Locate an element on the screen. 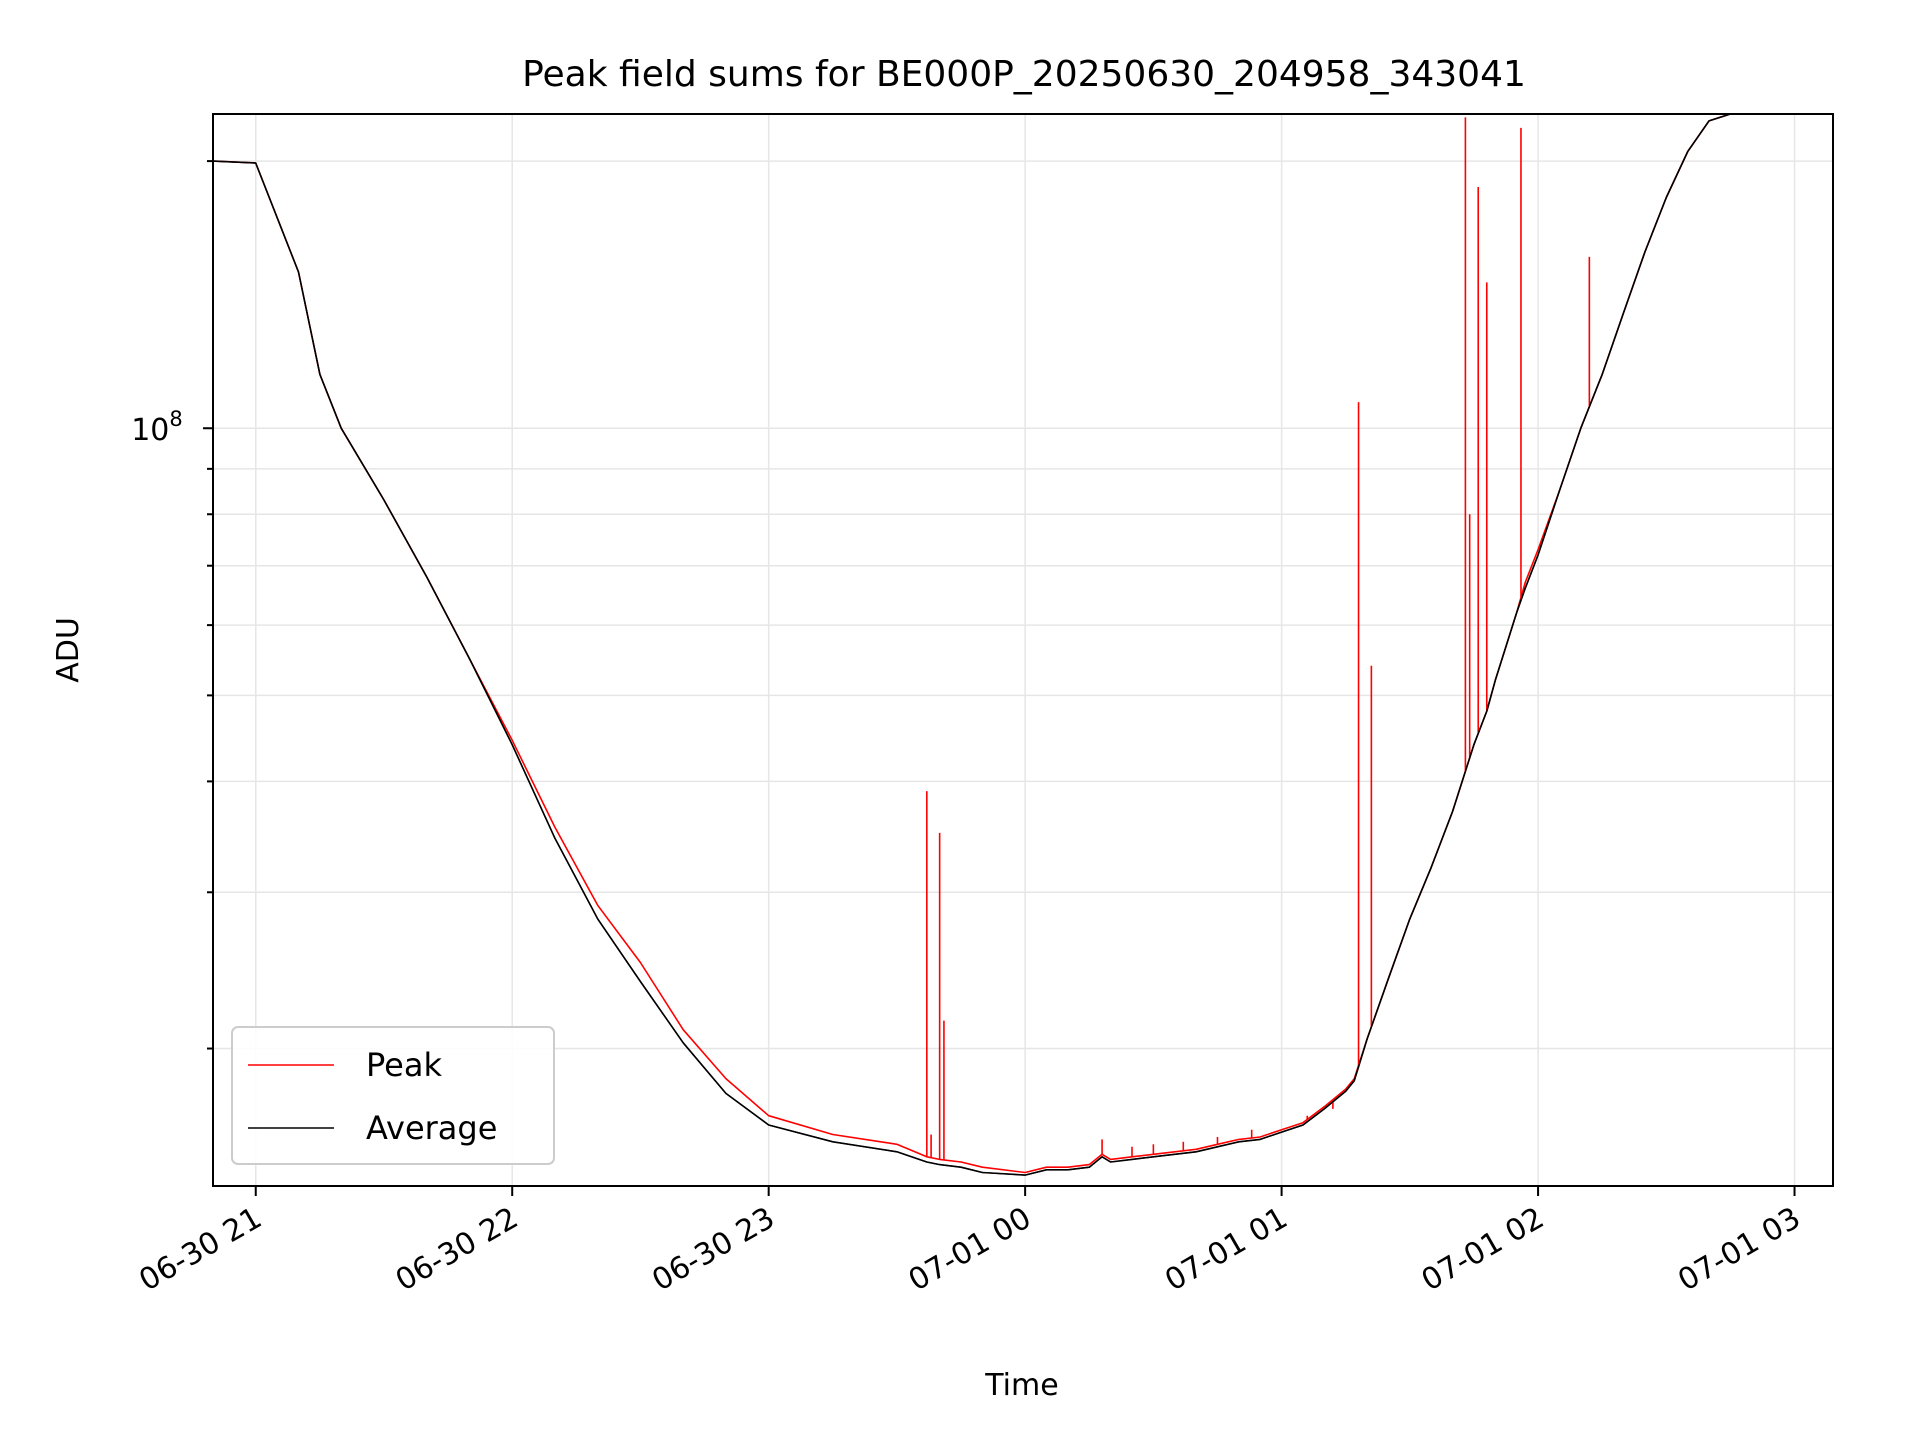 This screenshot has width=1920, height=1440. x-tick-label: 07-01 00 is located at coordinates (970, 1250).